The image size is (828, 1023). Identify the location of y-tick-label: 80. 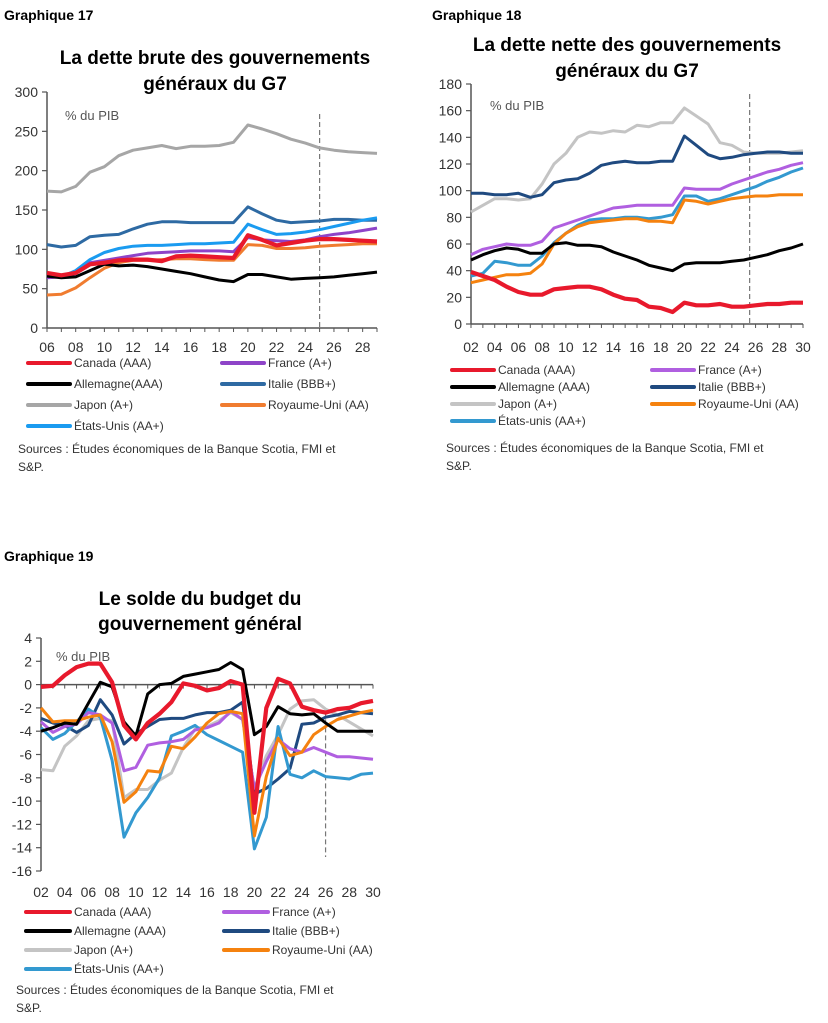
(454, 217).